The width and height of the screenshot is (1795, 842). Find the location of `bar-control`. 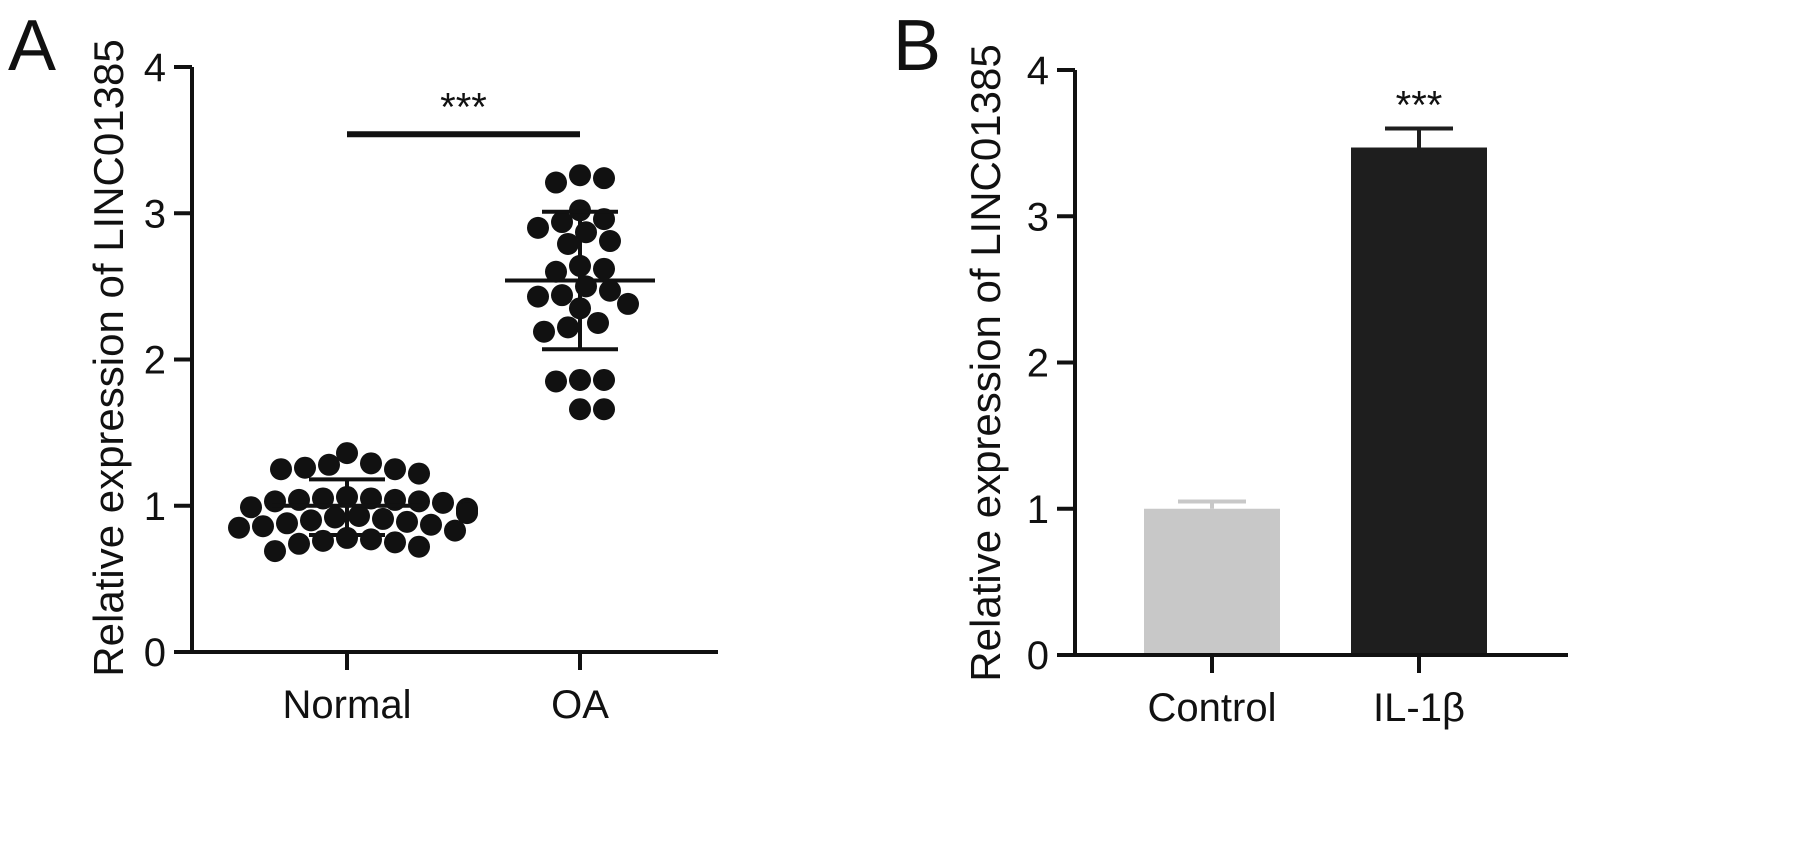

bar-control is located at coordinates (1212, 580).